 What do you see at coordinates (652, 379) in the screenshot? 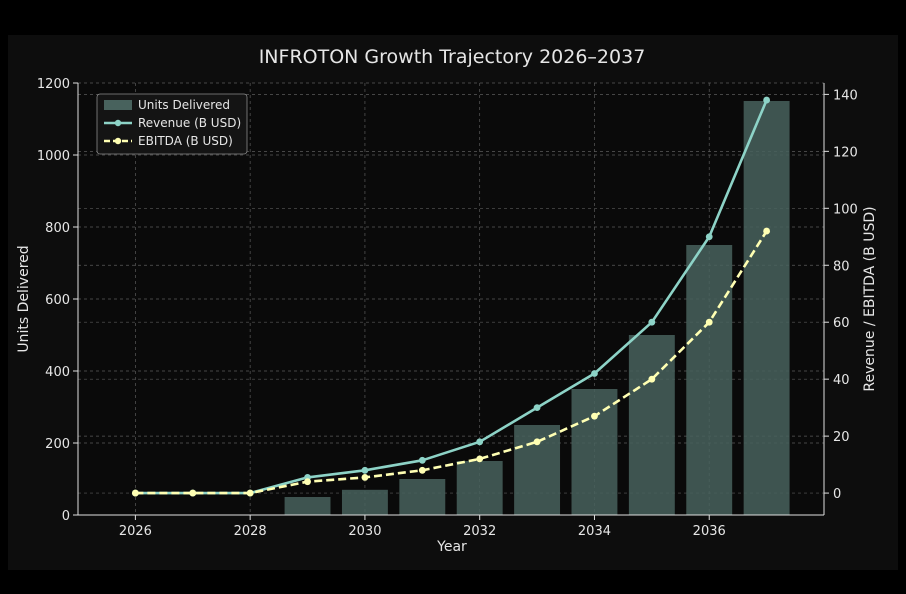
I see `point-ebitda-2035` at bounding box center [652, 379].